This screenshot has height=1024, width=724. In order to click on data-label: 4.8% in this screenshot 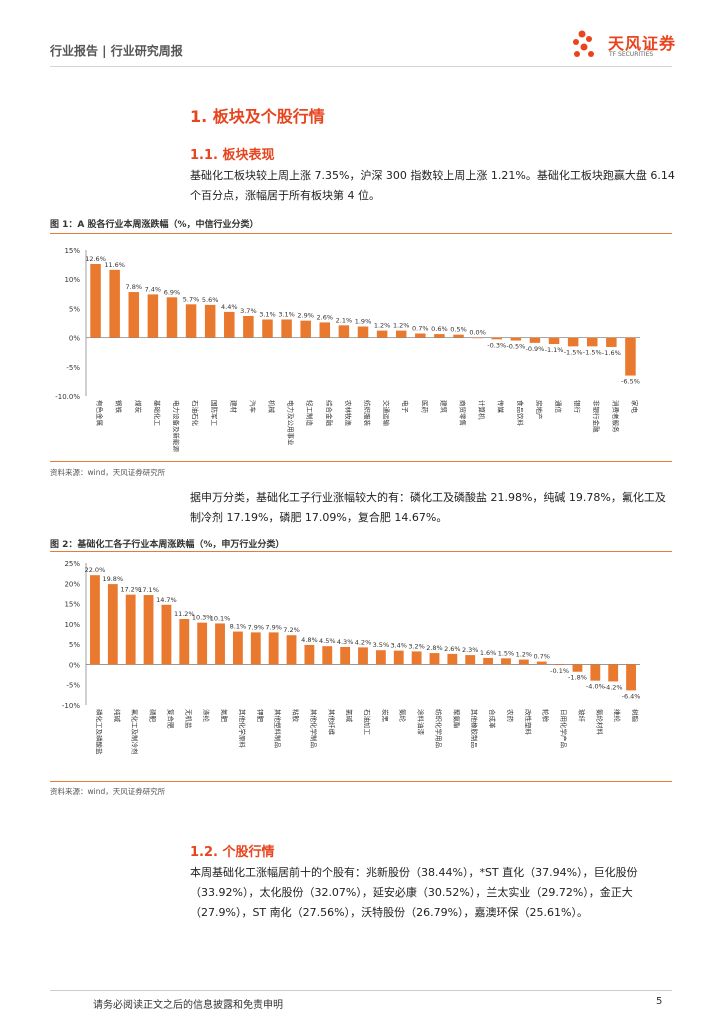, I will do `click(309, 640)`.